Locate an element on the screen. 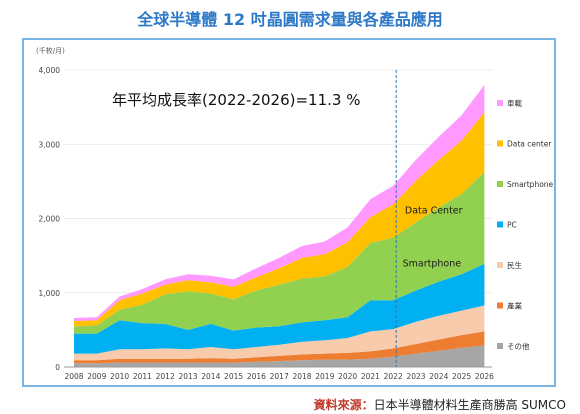 The width and height of the screenshot is (580, 414). x-tick-label: 2017 is located at coordinates (279, 376).